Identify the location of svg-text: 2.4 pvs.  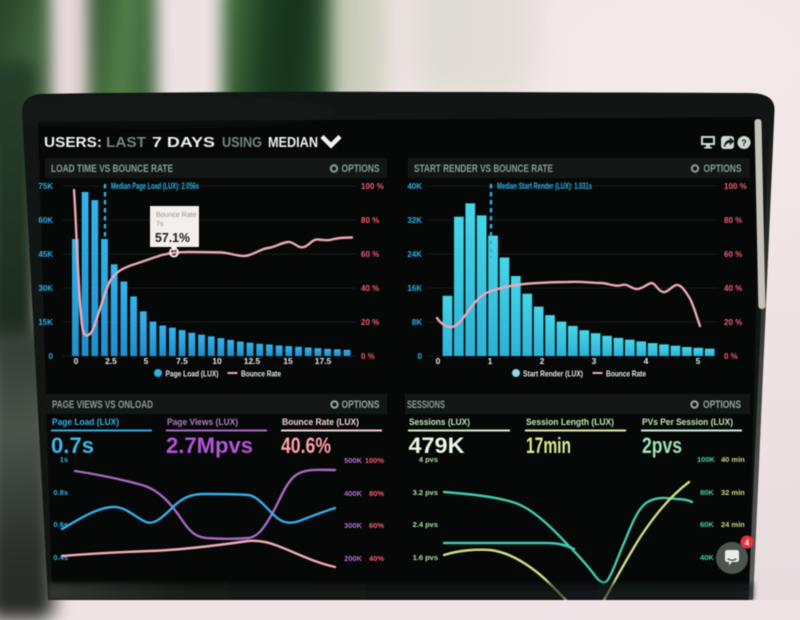
(425, 524).